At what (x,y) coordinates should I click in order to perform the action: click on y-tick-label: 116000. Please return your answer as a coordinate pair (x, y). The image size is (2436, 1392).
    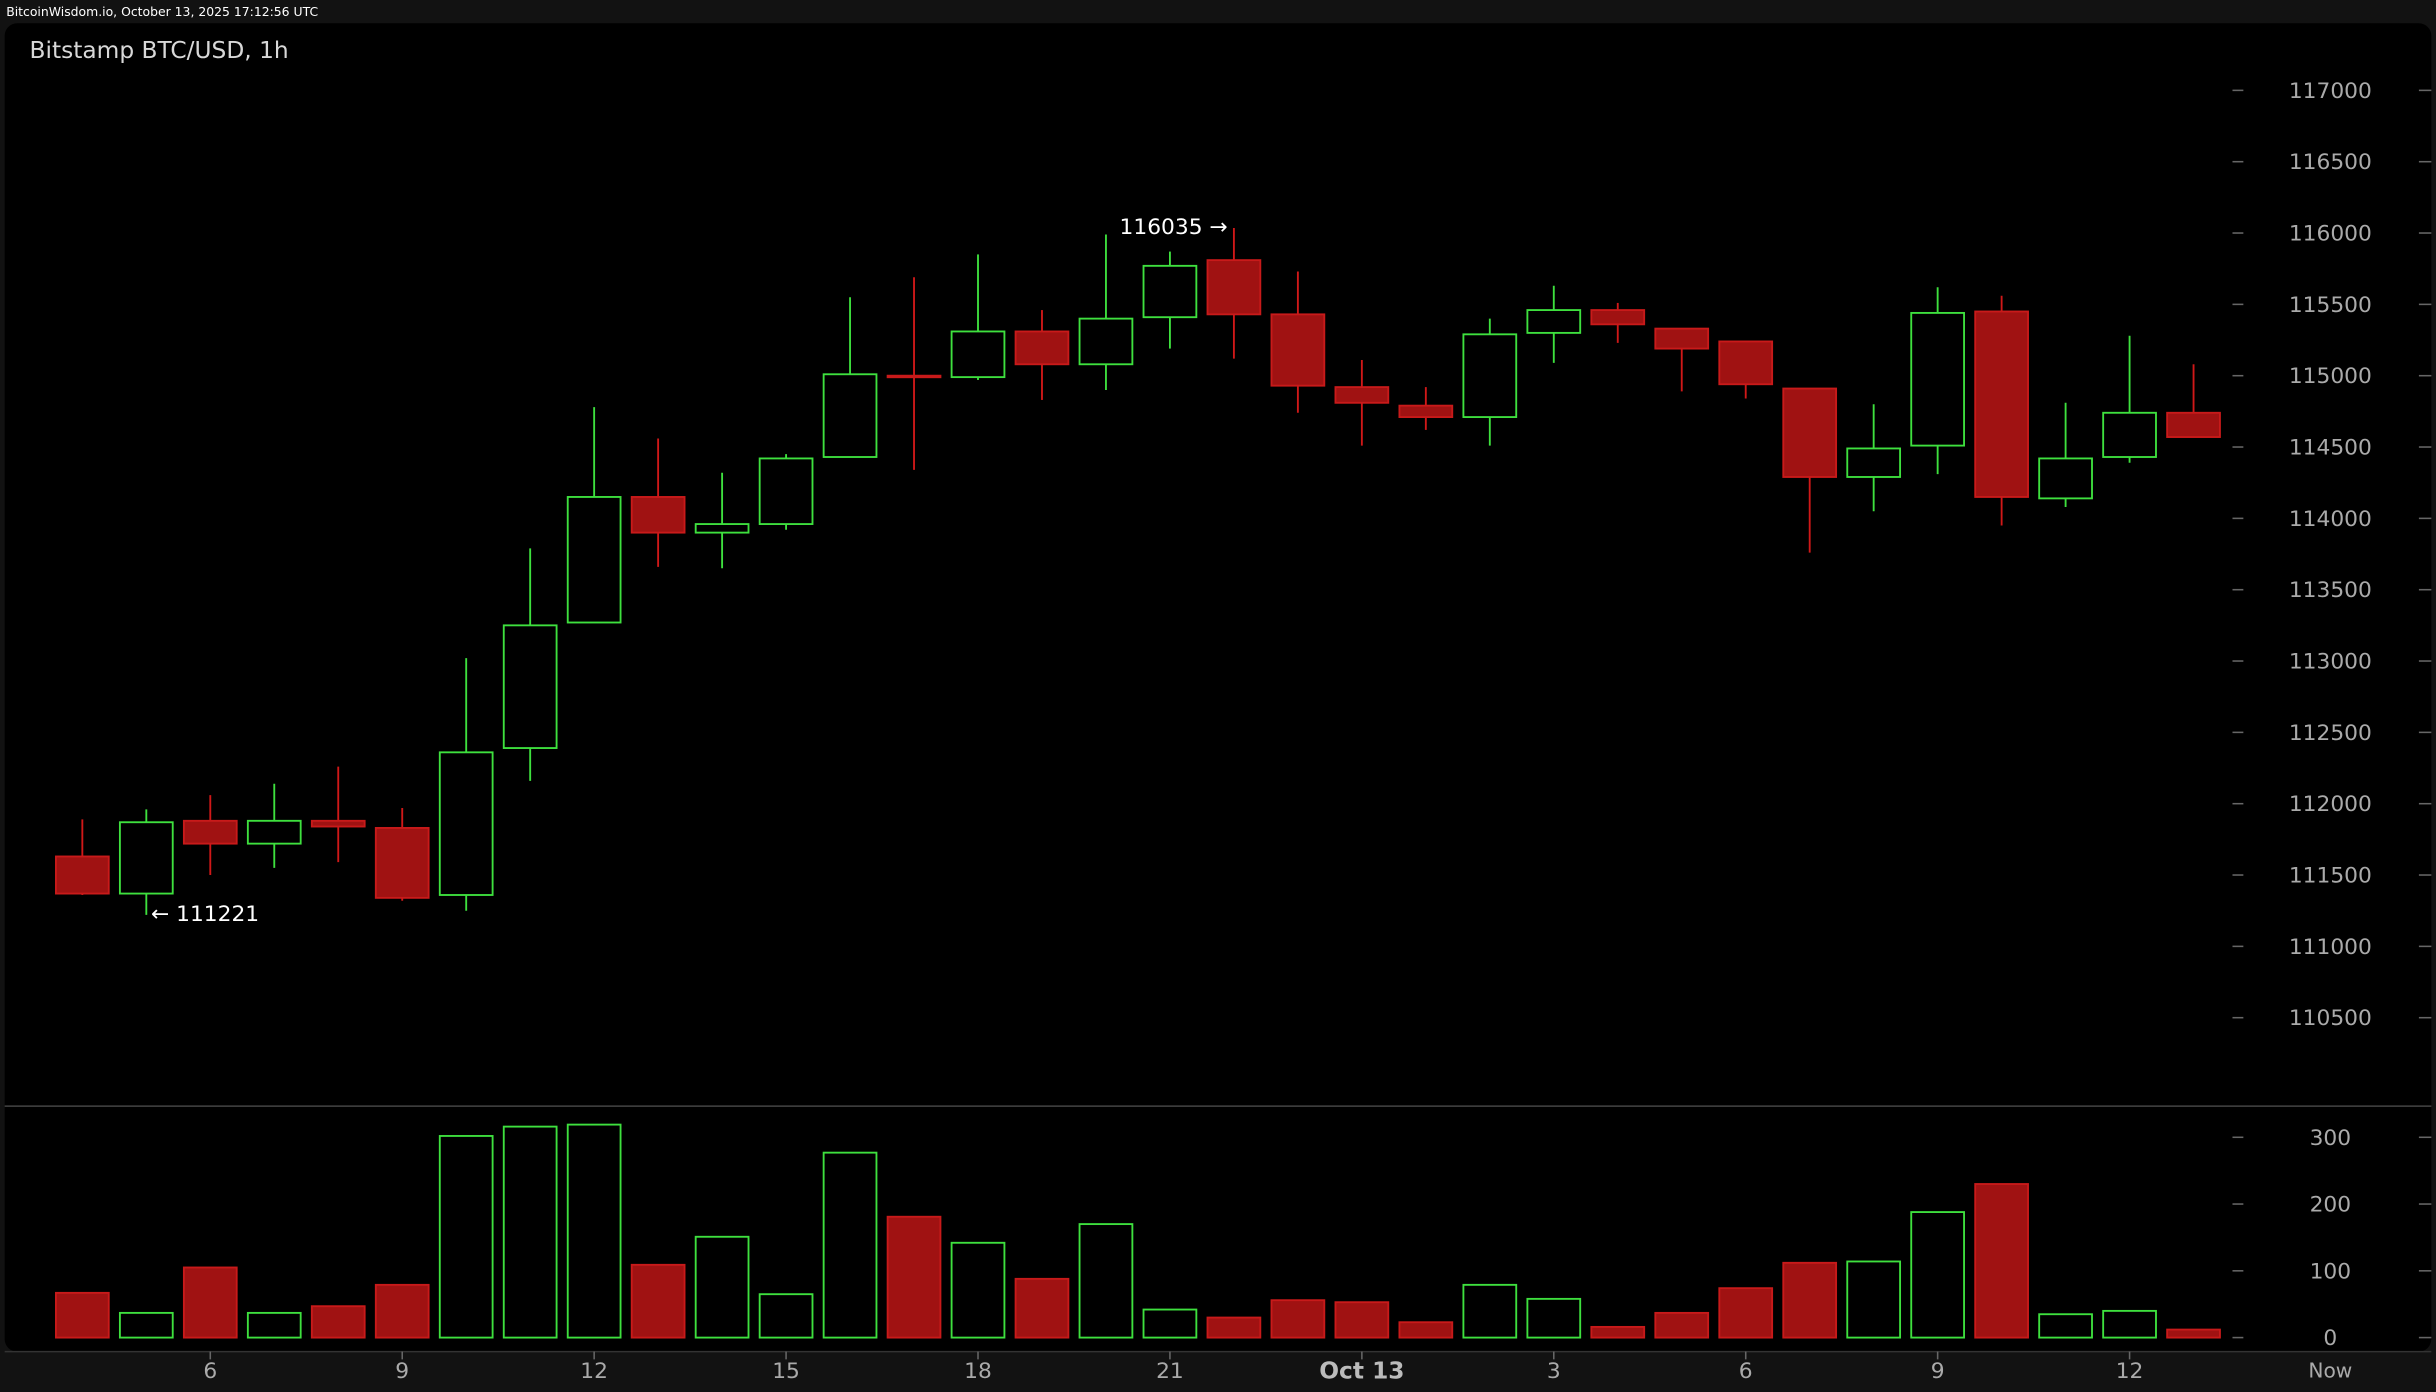
    Looking at the image, I should click on (2330, 234).